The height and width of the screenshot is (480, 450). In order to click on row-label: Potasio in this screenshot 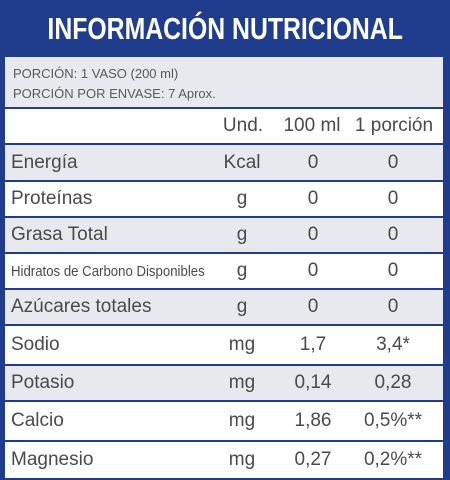, I will do `click(43, 382)`.